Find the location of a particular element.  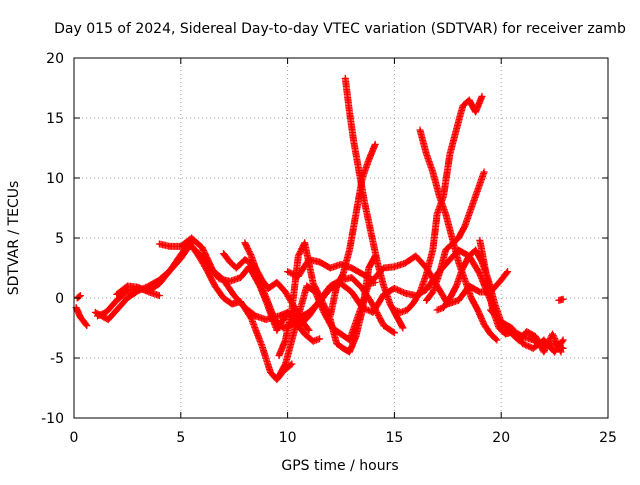

series-sat-o is located at coordinates (374, 203).